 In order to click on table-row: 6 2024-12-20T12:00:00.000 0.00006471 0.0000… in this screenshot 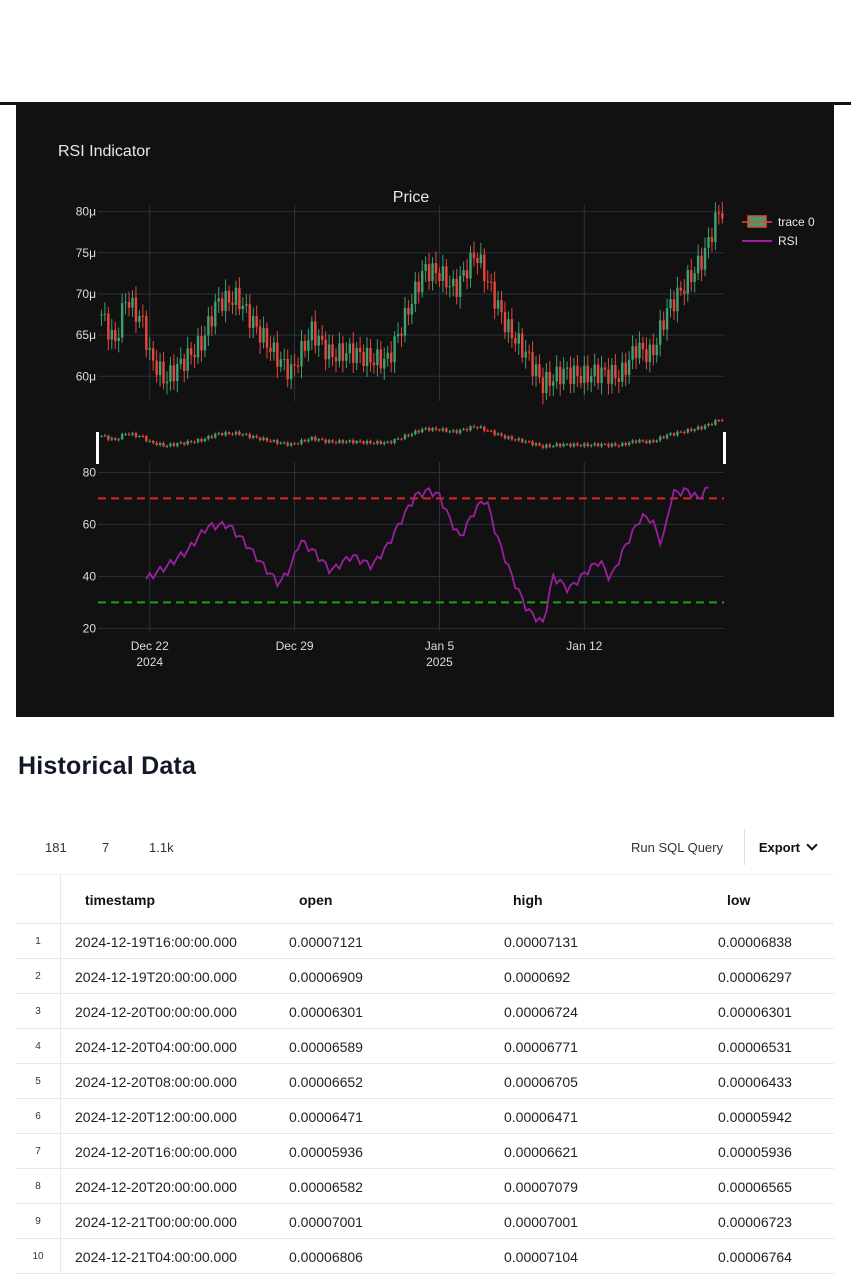, I will do `click(425, 1116)`.